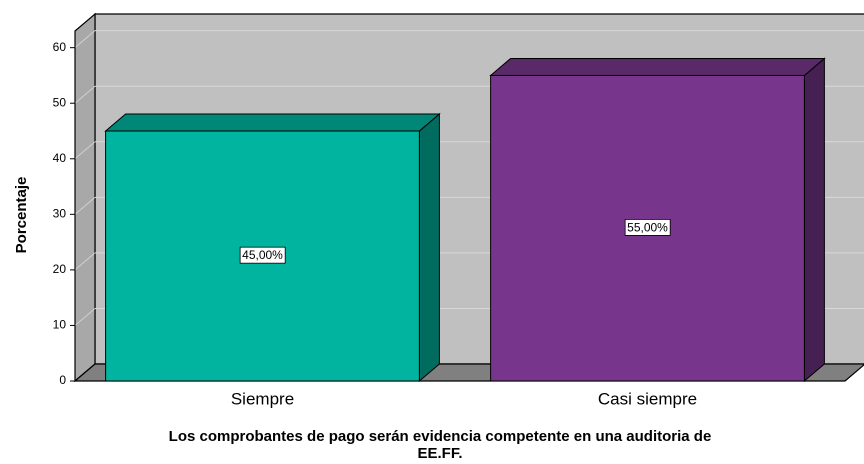  I want to click on value-label: 55,00%, so click(647, 227).